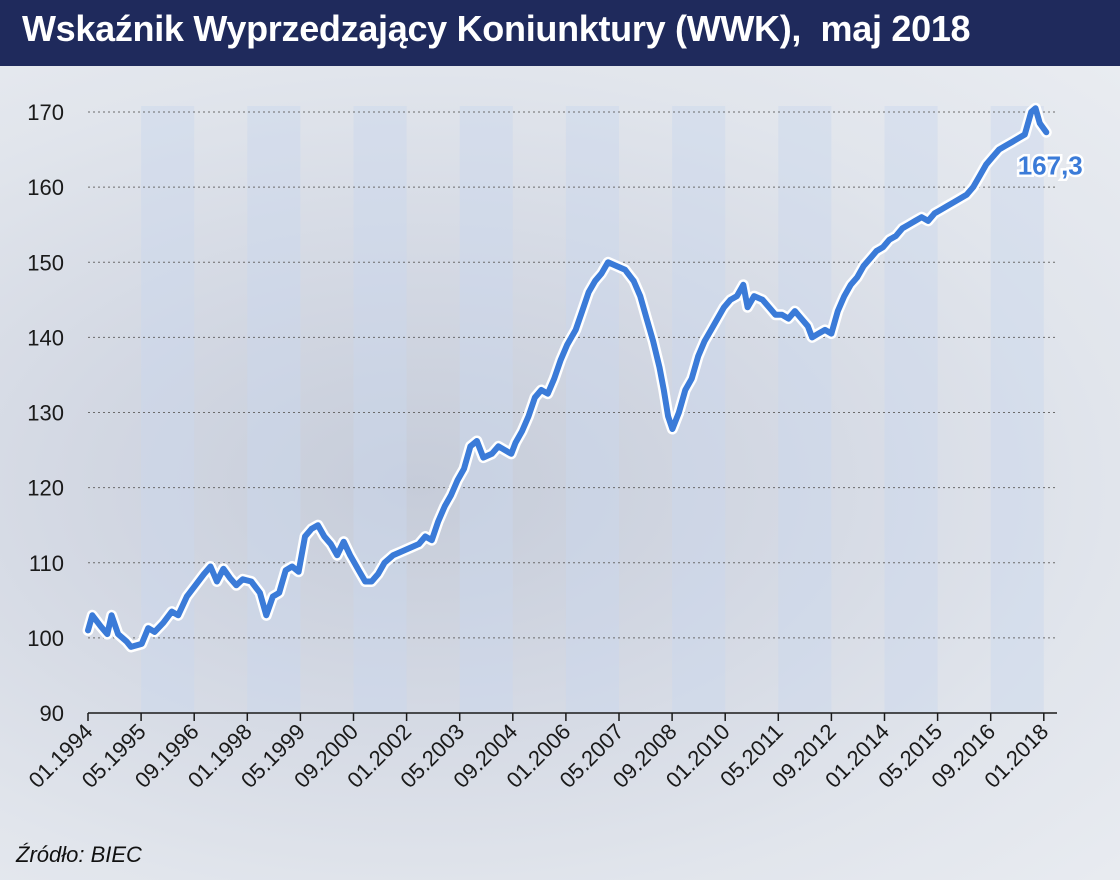 The image size is (1120, 880). What do you see at coordinates (45, 262) in the screenshot?
I see `y-tick-label: 150` at bounding box center [45, 262].